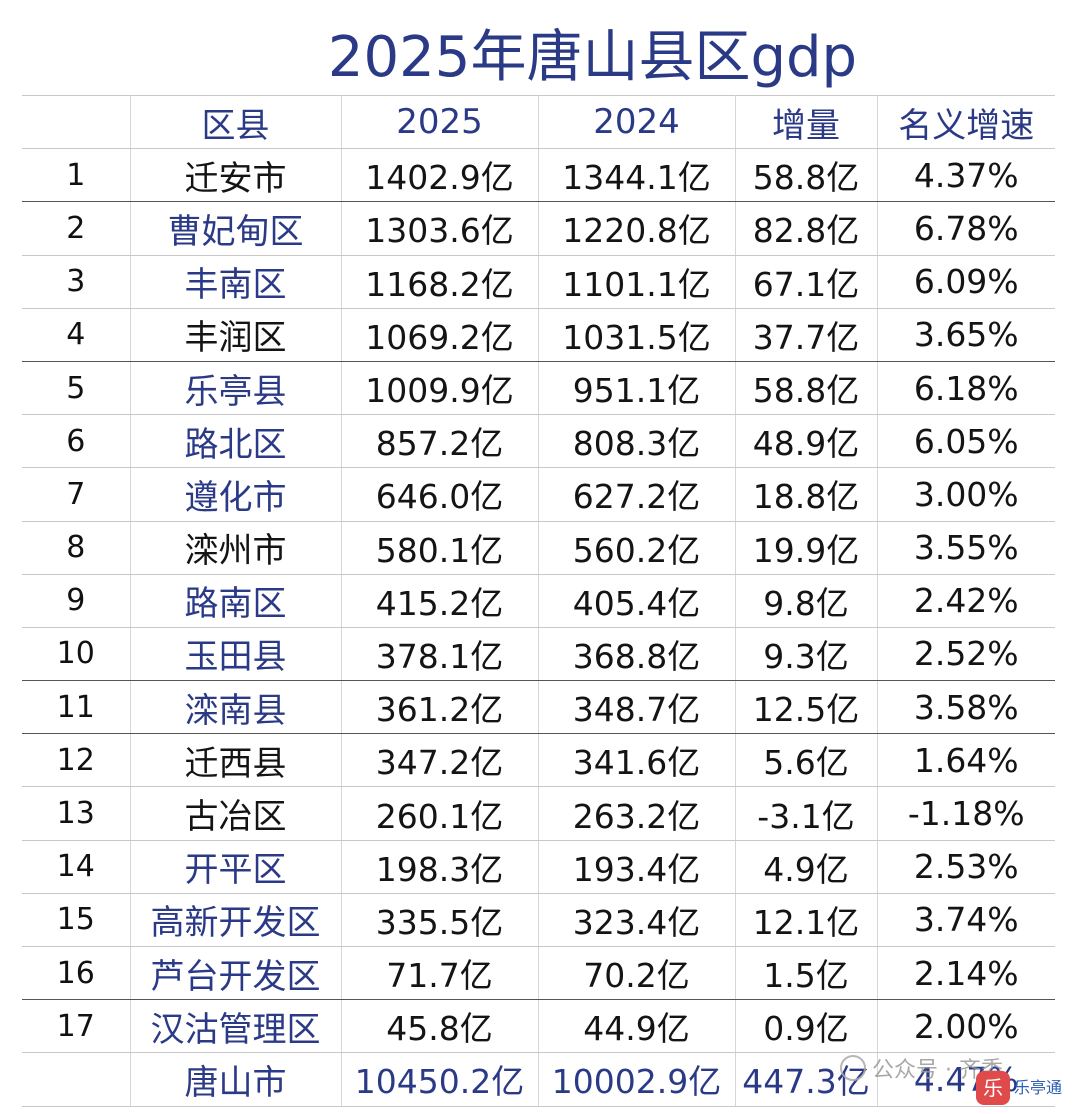 The width and height of the screenshot is (1080, 1114). Describe the element at coordinates (966, 760) in the screenshot. I see `row-growth-rate: 1.64%` at that location.